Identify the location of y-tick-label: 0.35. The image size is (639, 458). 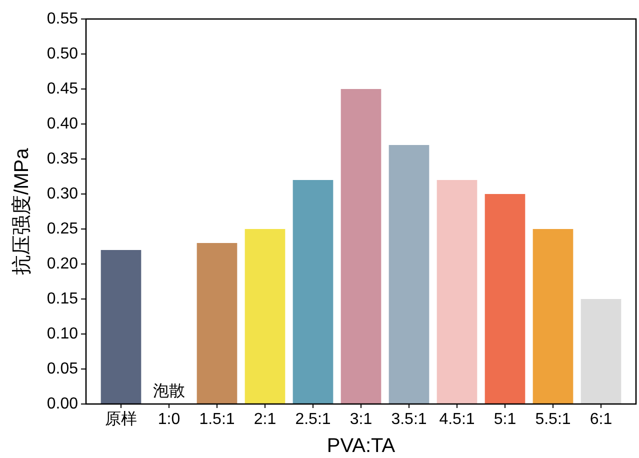
(62, 159).